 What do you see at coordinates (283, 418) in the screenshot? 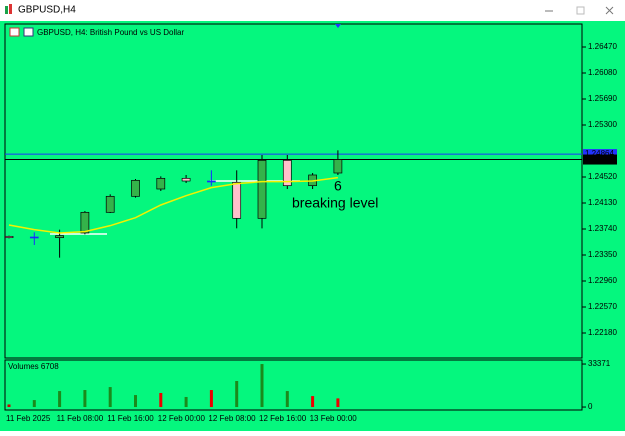
I see `x-tick-label: 12 Feb 16:00` at bounding box center [283, 418].